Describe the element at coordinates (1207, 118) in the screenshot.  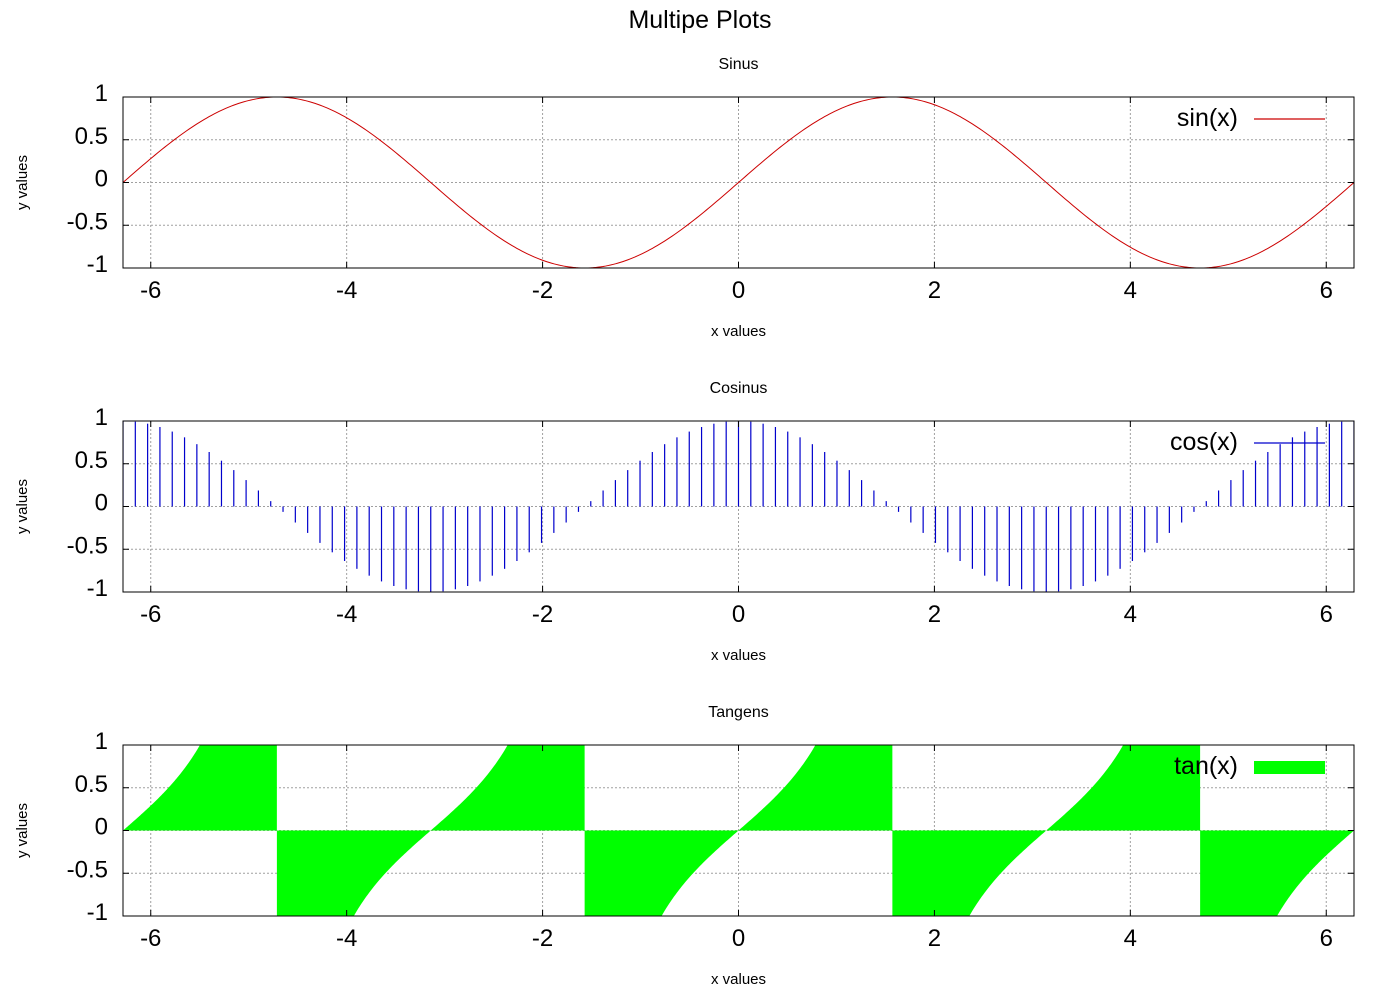
I see `legend-label: sin(x)` at that location.